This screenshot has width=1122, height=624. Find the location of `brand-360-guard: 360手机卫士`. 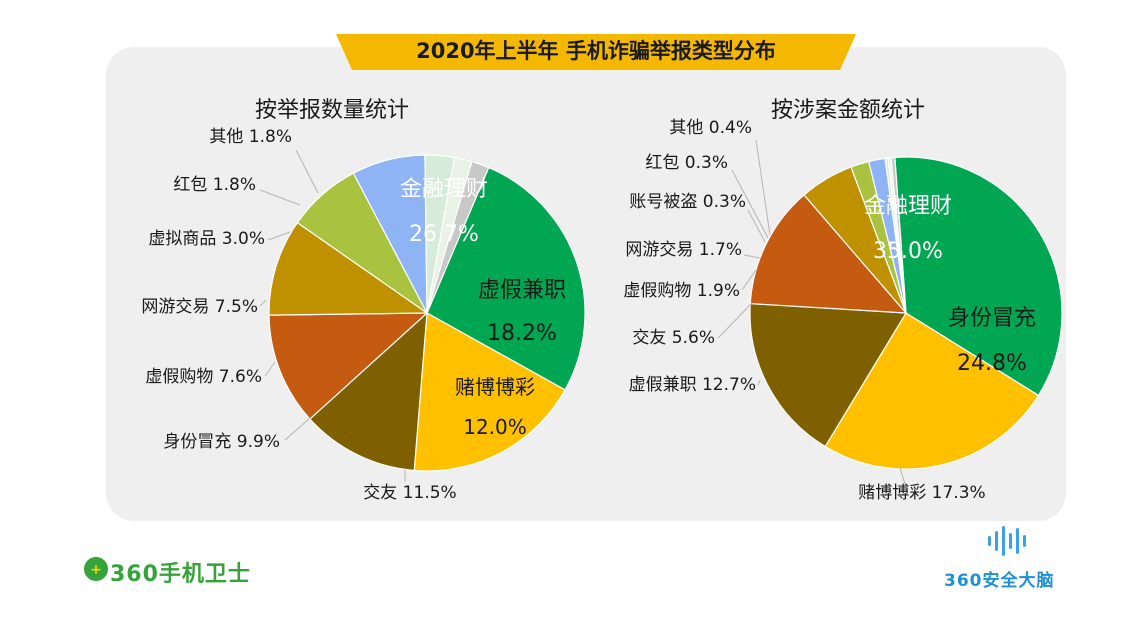

brand-360-guard: 360手机卫士 is located at coordinates (180, 574).